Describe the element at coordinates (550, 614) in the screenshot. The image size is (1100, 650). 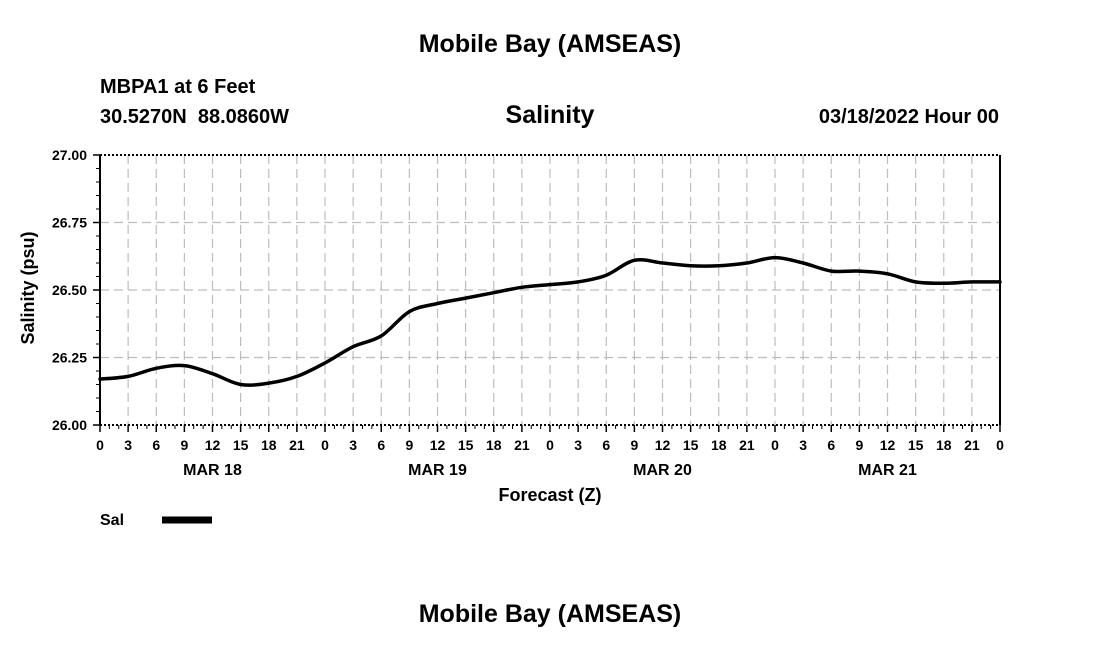
I see `footer-title: Mobile Bay (AMSEAS)` at that location.